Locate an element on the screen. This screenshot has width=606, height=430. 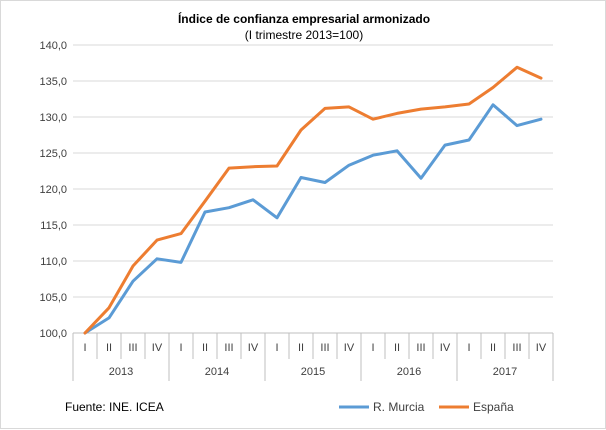
y-tick-label: 105,0 is located at coordinates (53, 298).